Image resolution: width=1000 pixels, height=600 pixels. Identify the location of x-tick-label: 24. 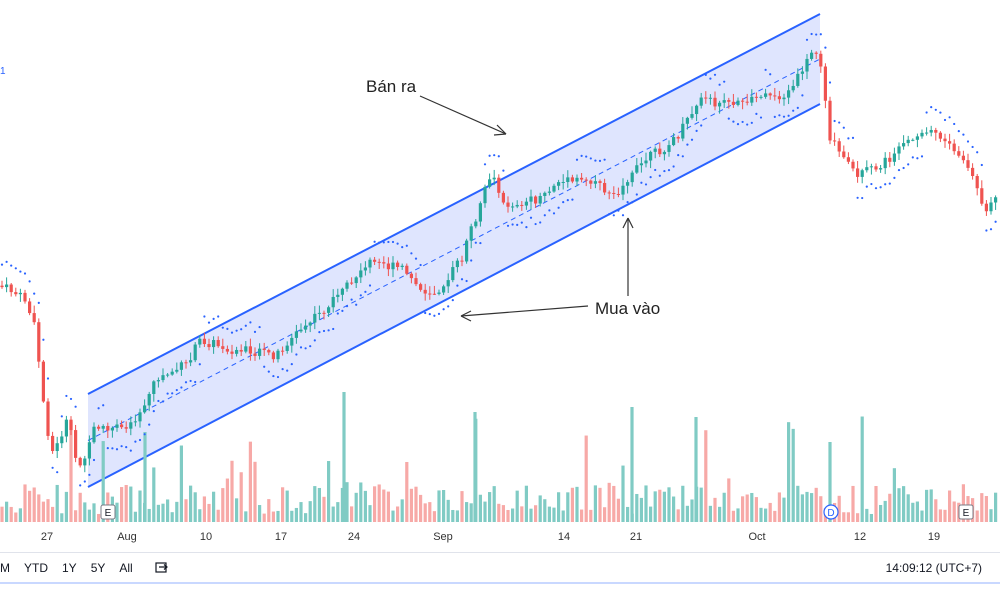
(354, 537).